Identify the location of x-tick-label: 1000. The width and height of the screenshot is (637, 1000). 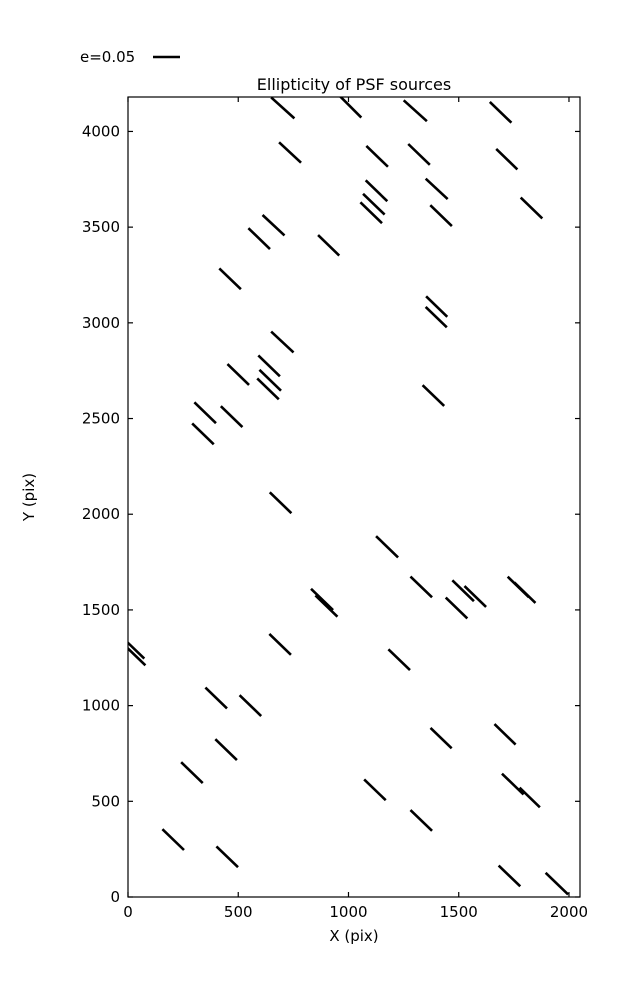
(348, 912).